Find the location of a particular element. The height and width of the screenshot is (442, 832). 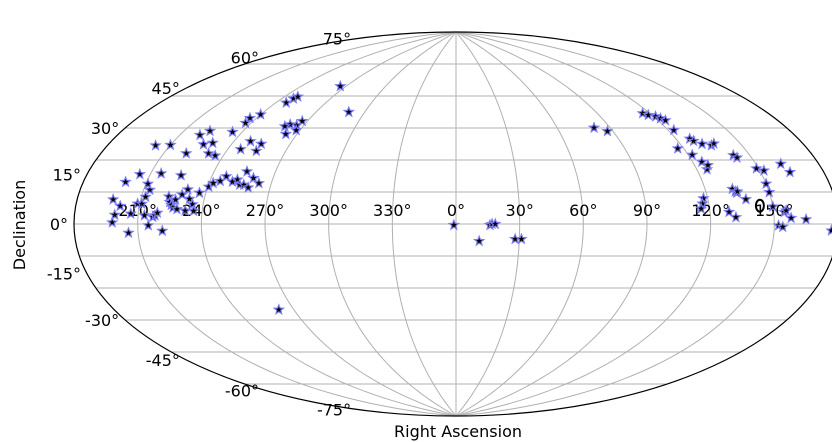

circle-markers is located at coordinates (759, 205).